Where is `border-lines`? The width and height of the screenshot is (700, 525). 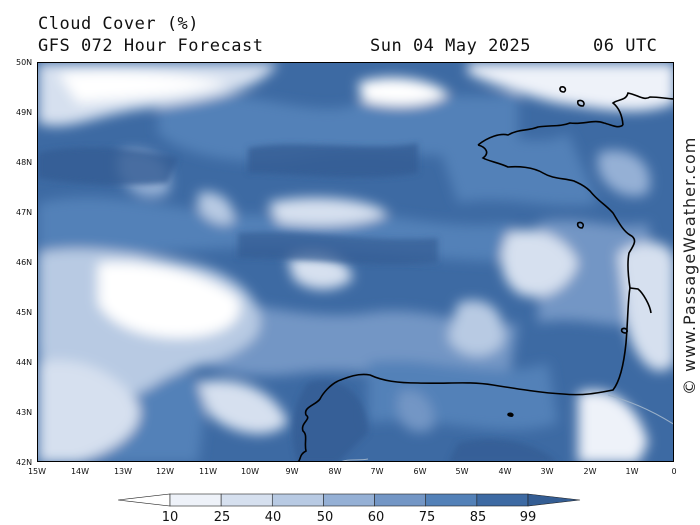 border-lines is located at coordinates (507, 427).